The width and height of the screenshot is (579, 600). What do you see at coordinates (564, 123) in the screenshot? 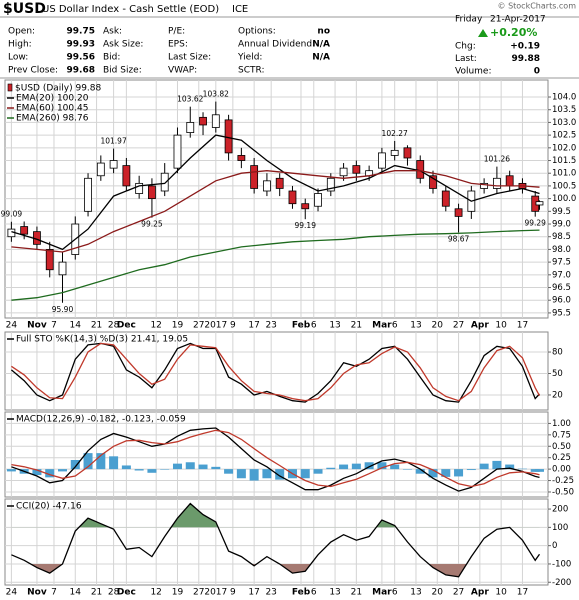
I see `y-tick-label: 103.0` at bounding box center [564, 123].